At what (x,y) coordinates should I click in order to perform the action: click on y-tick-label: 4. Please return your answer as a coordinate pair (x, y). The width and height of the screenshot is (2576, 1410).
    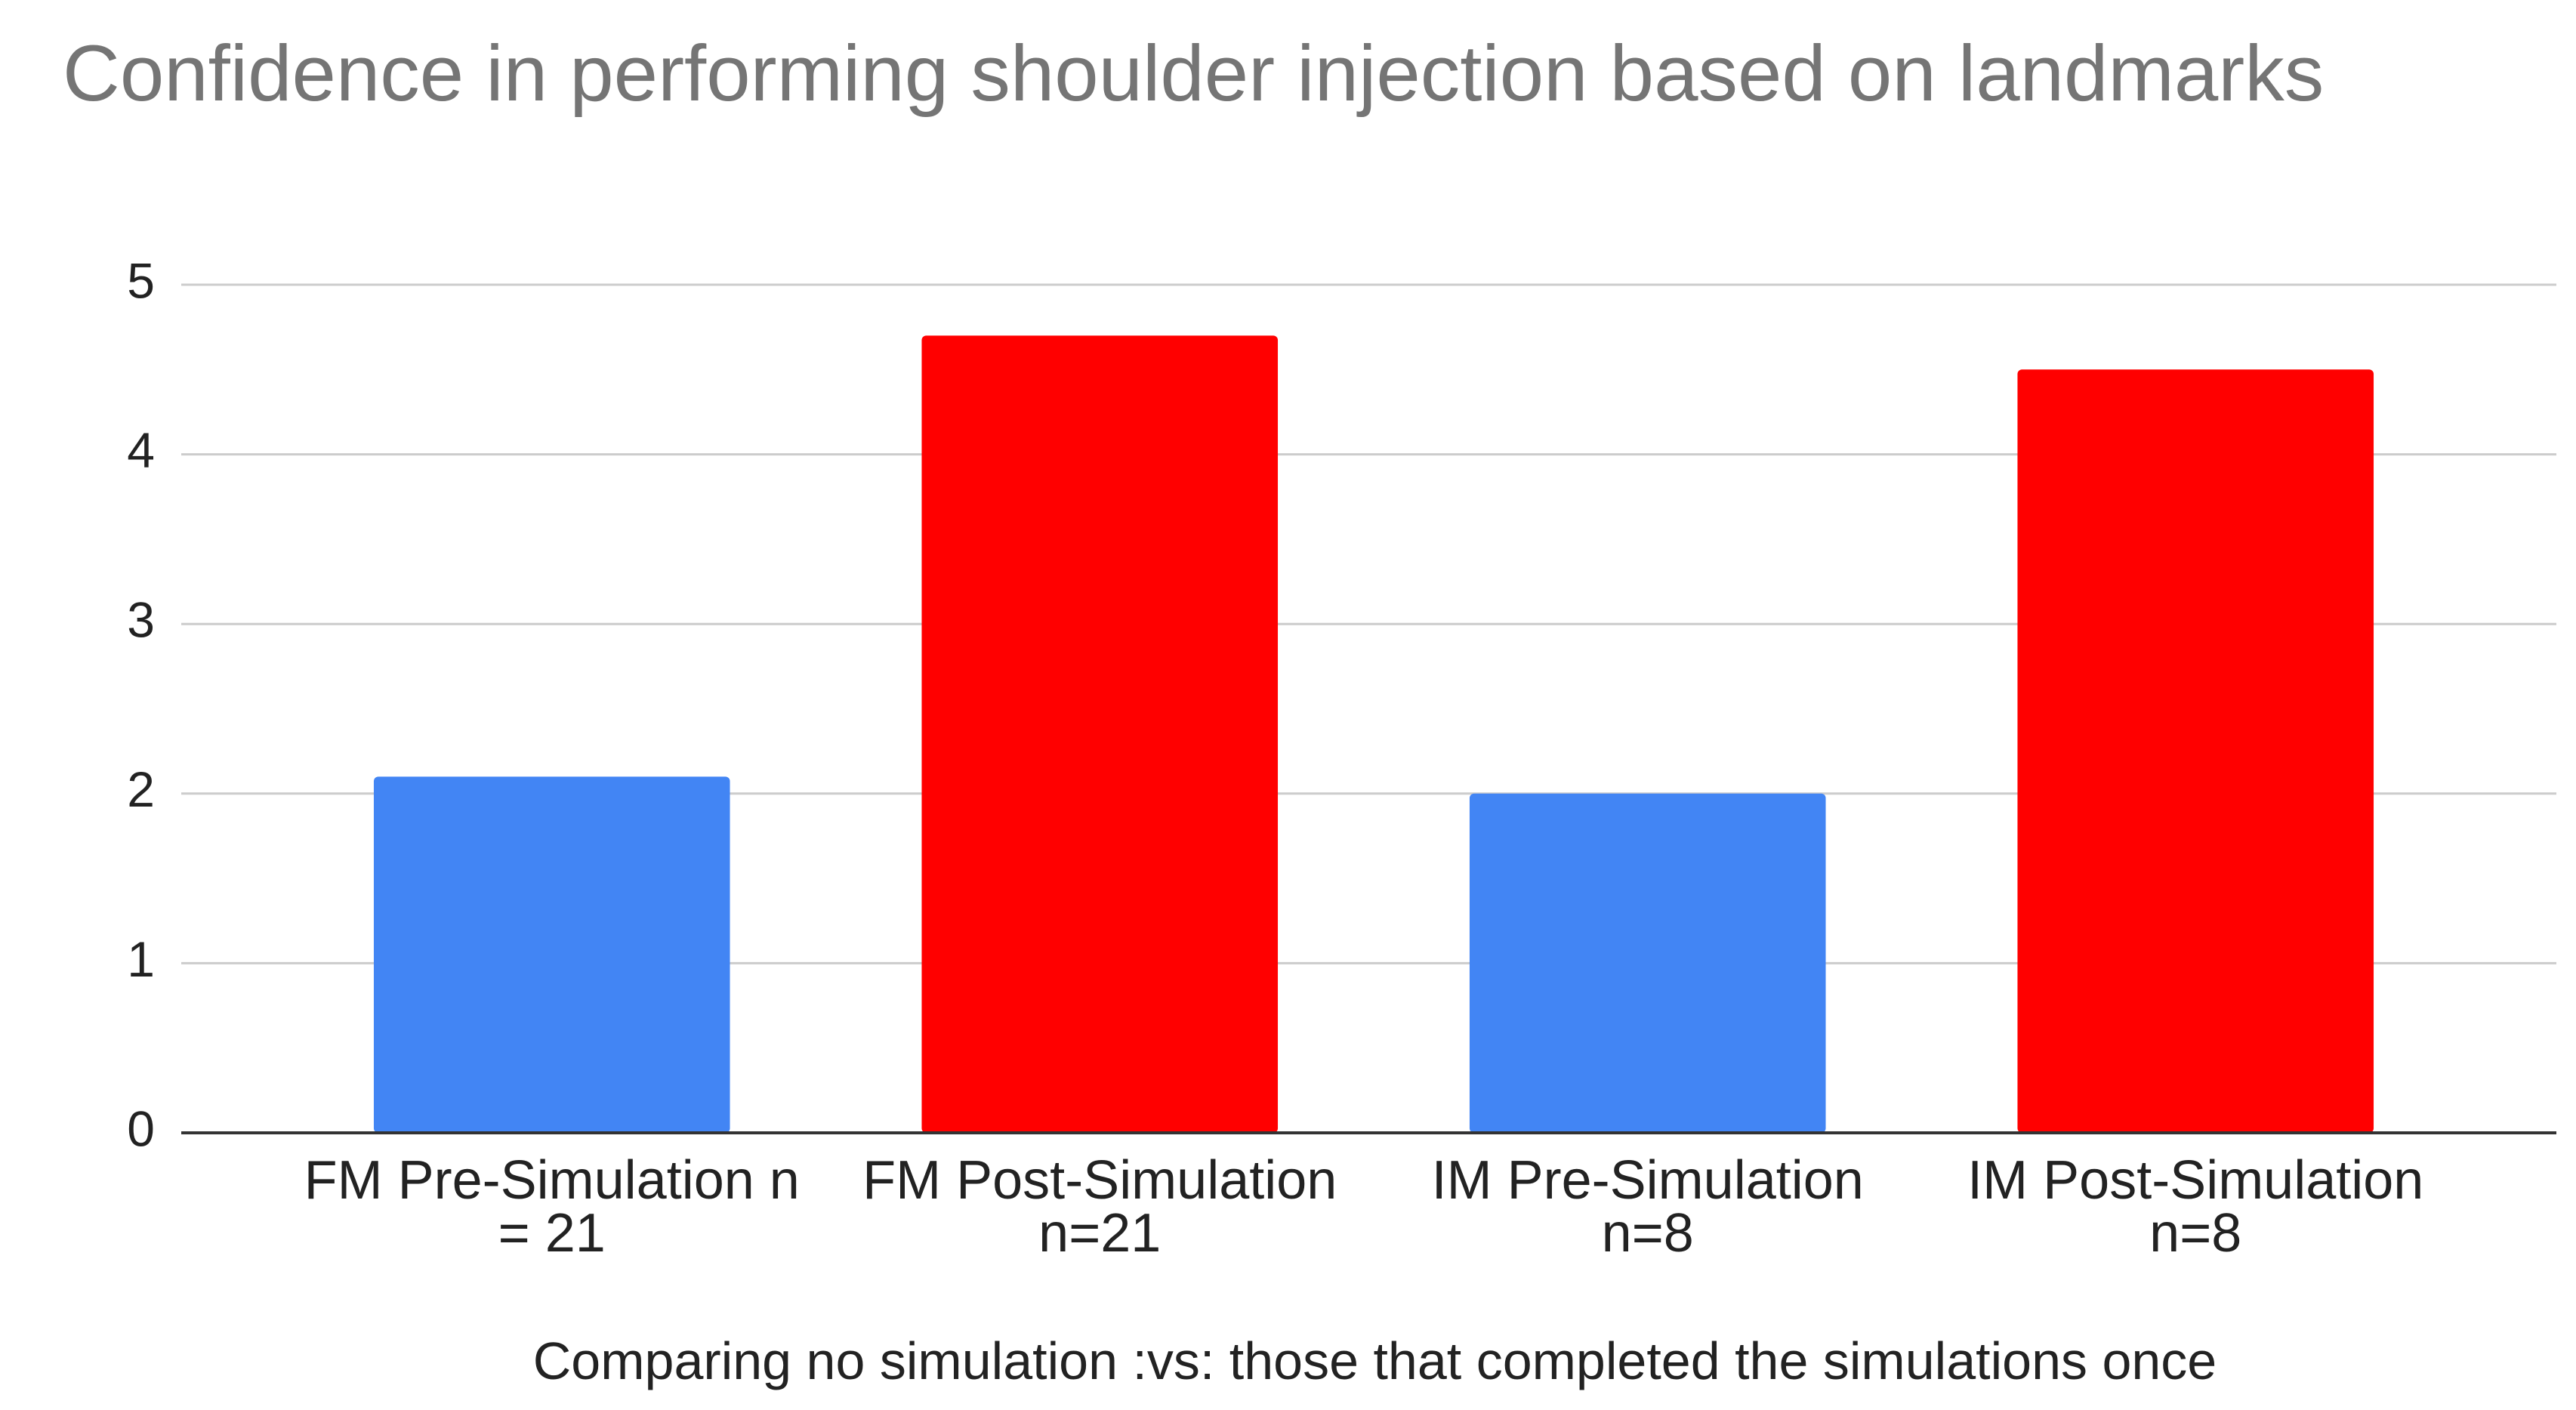
    Looking at the image, I should click on (141, 450).